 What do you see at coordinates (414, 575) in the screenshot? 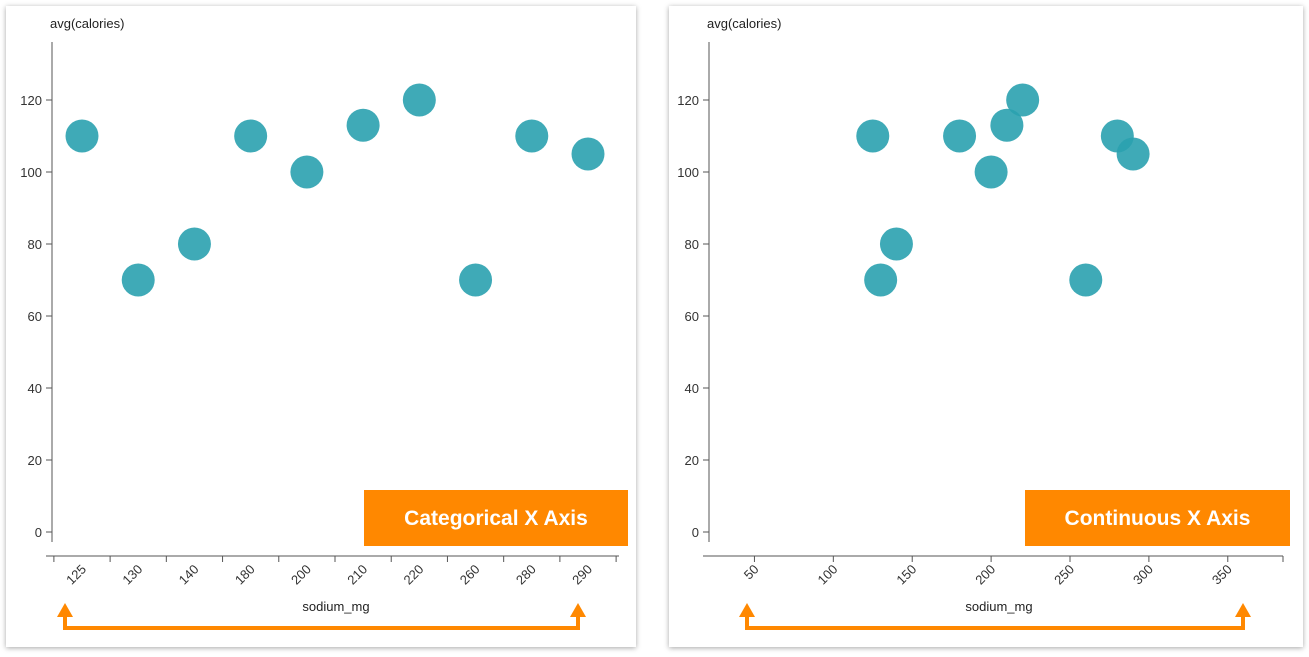
I see `x-tick-label: 220` at bounding box center [414, 575].